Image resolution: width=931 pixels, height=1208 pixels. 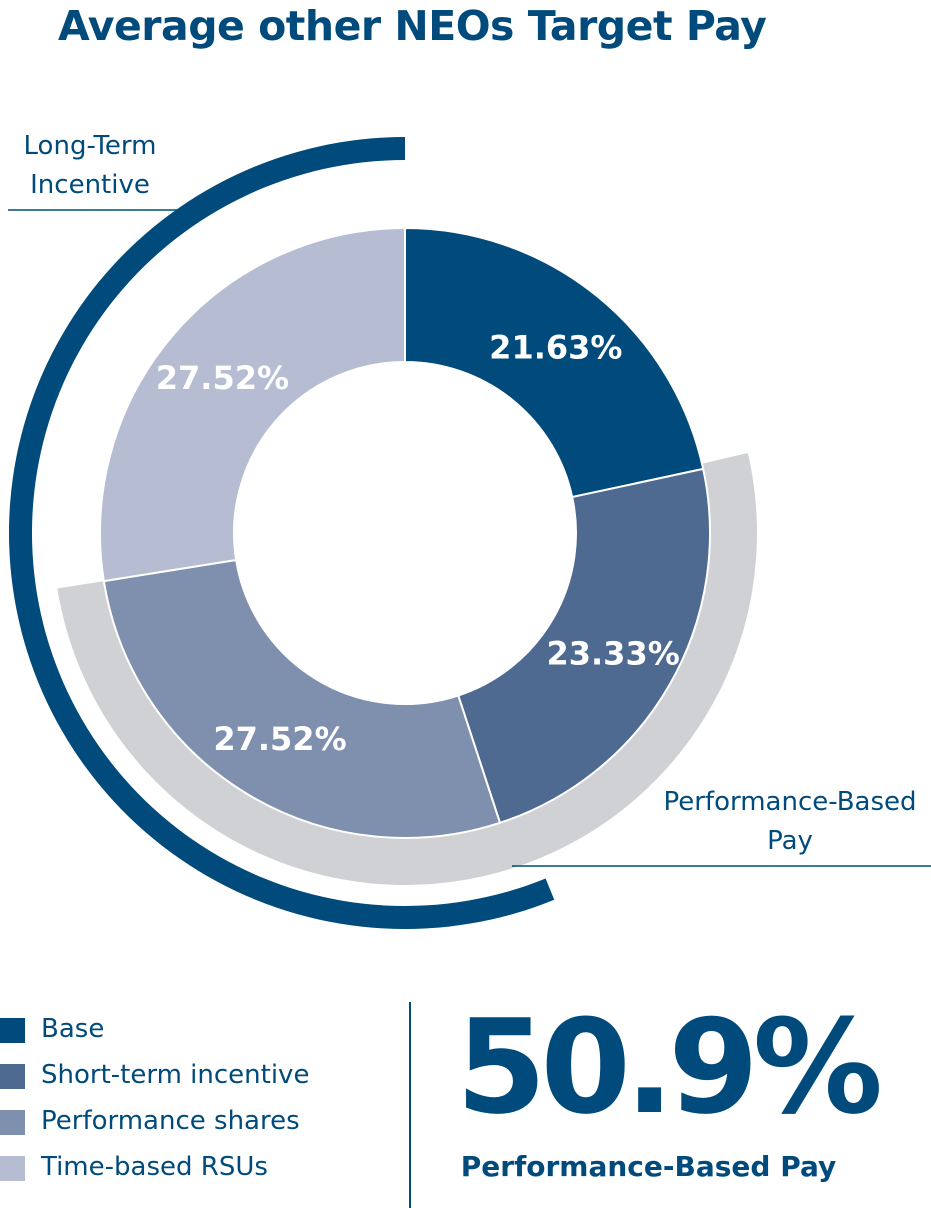 What do you see at coordinates (648, 1166) in the screenshot?
I see `performance-based-pay-caption: Performance-Based Pay` at bounding box center [648, 1166].